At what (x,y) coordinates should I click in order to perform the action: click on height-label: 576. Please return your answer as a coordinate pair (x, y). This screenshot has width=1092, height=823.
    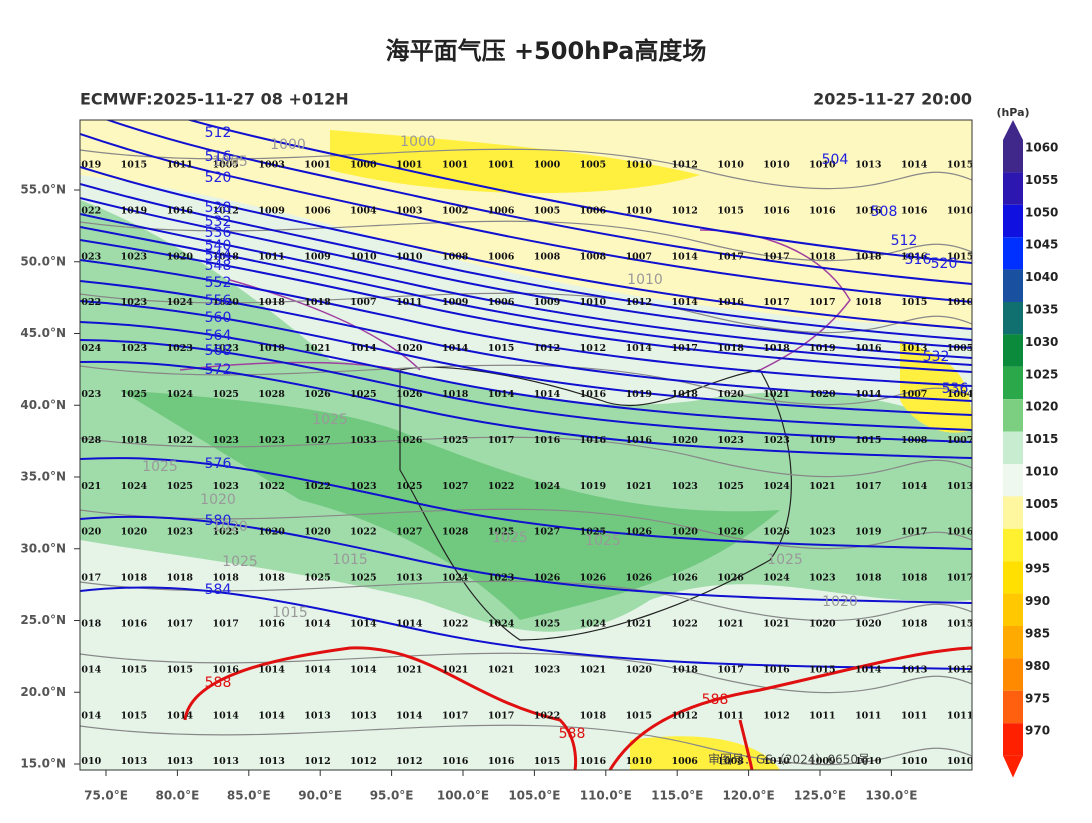
    Looking at the image, I should click on (218, 464).